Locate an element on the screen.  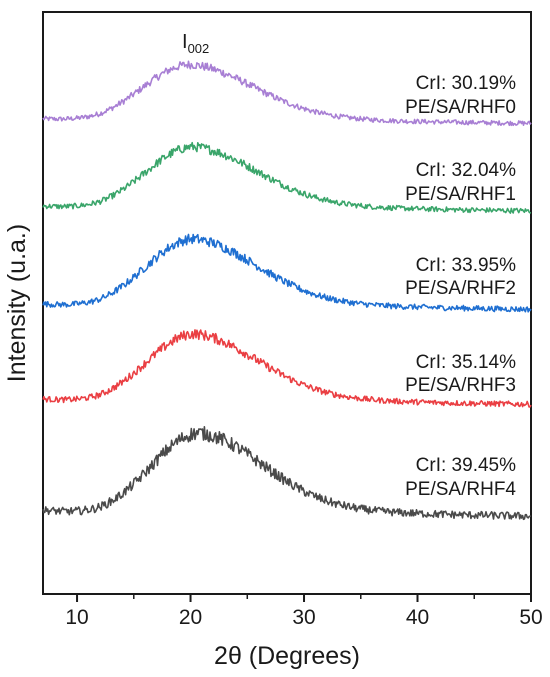
x-axis-ticks: 10 20 30 40 50 is located at coordinates (304, 611).